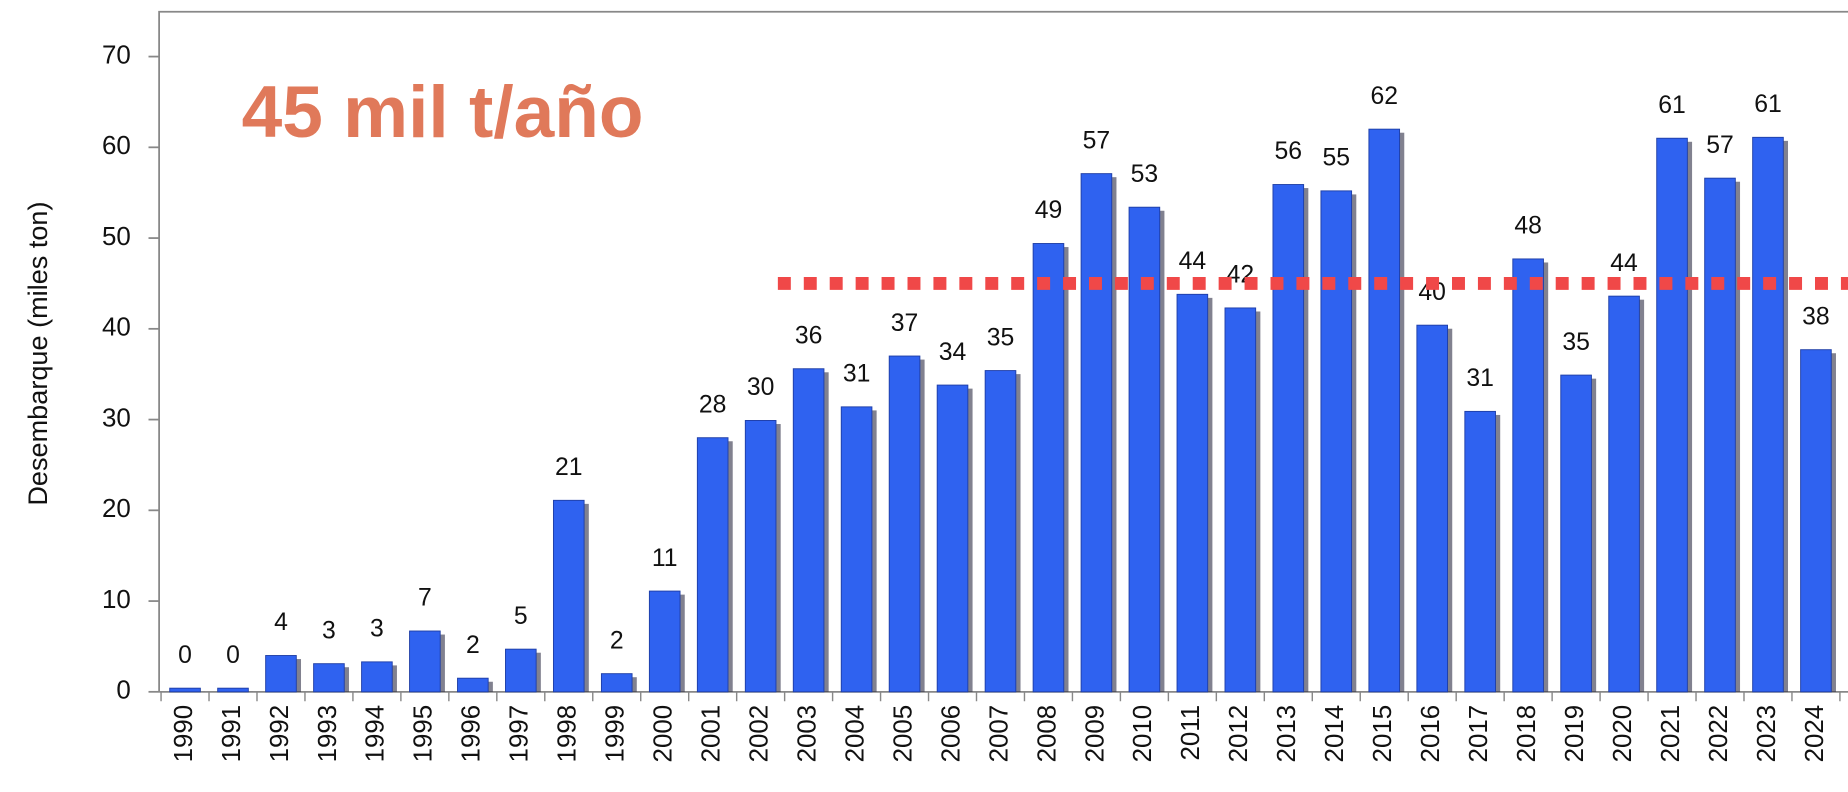  What do you see at coordinates (232, 734) in the screenshot?
I see `x-tick-label: 1991` at bounding box center [232, 734].